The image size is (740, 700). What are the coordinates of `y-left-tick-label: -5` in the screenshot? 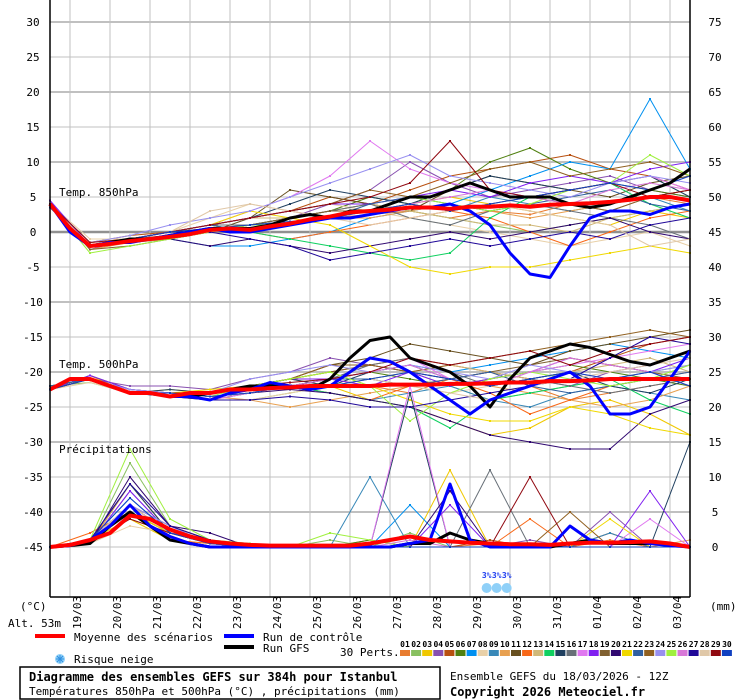 It's located at (32, 267).